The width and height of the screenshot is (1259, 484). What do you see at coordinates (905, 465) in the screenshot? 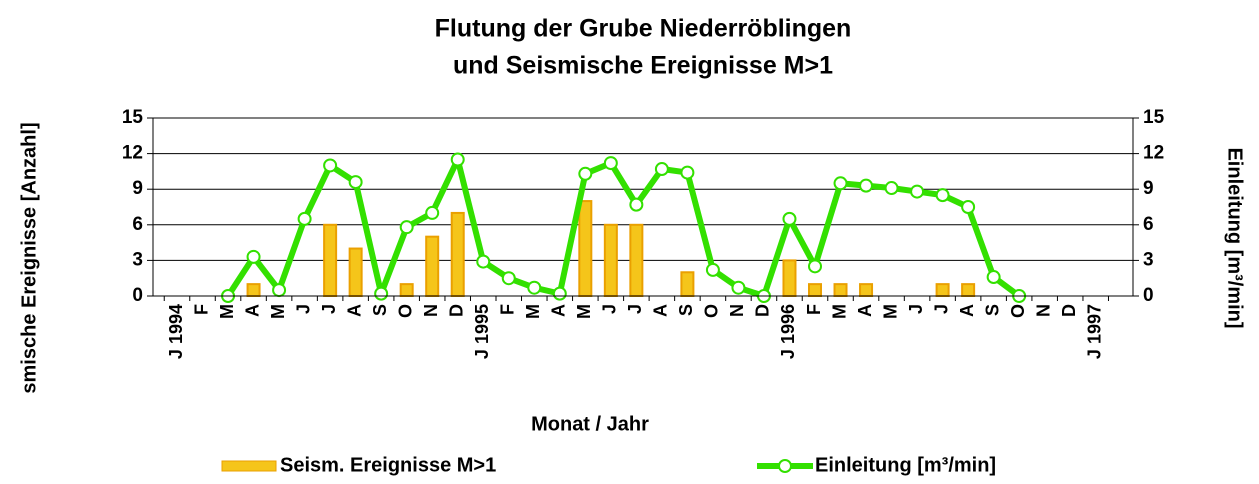
I see `legend-label: Einleitung [m³/min]` at bounding box center [905, 465].